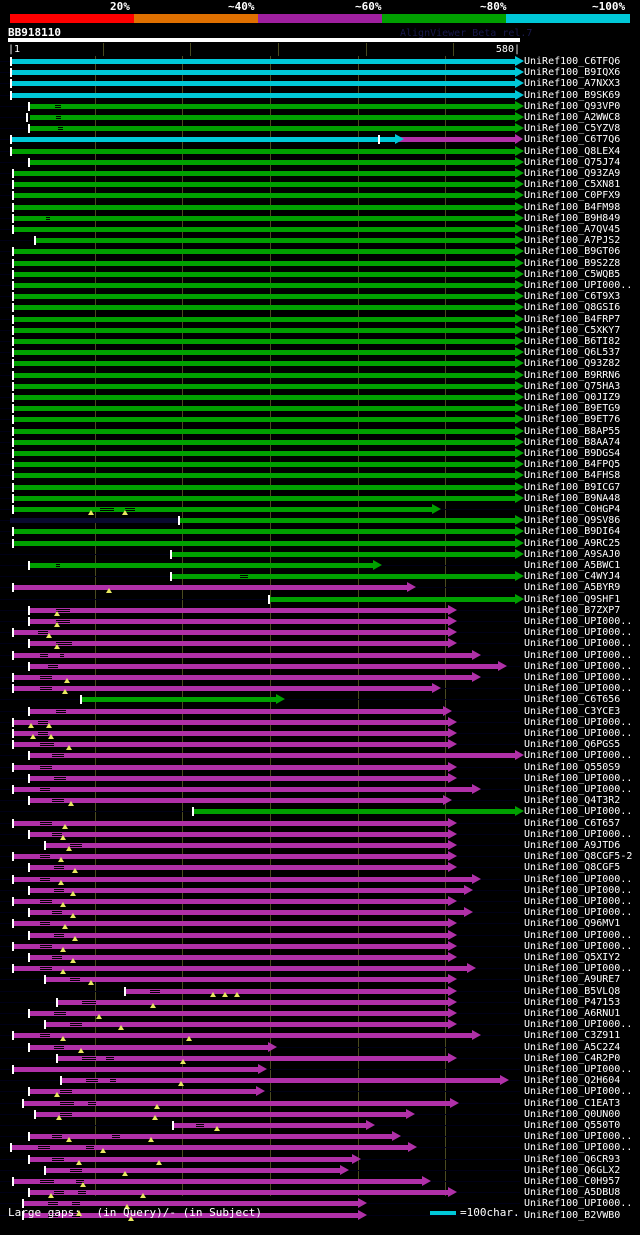 Image resolution: width=640 pixels, height=1235 pixels. I want to click on subject-label: UniRef100_C4WYJ4, so click(572, 577).